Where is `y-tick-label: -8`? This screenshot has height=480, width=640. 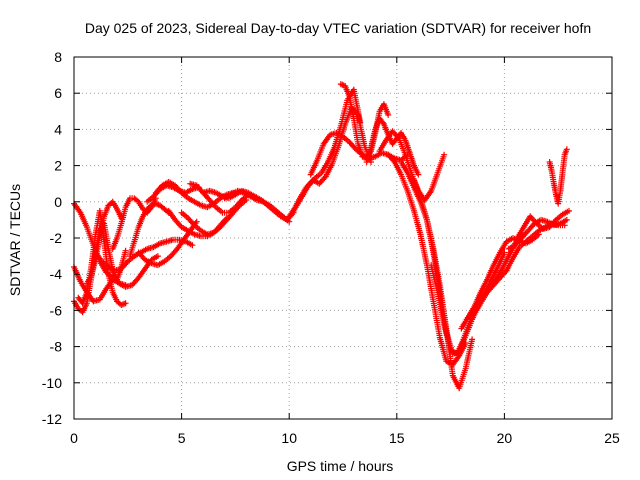 y-tick-label: -8 is located at coordinates (56, 347).